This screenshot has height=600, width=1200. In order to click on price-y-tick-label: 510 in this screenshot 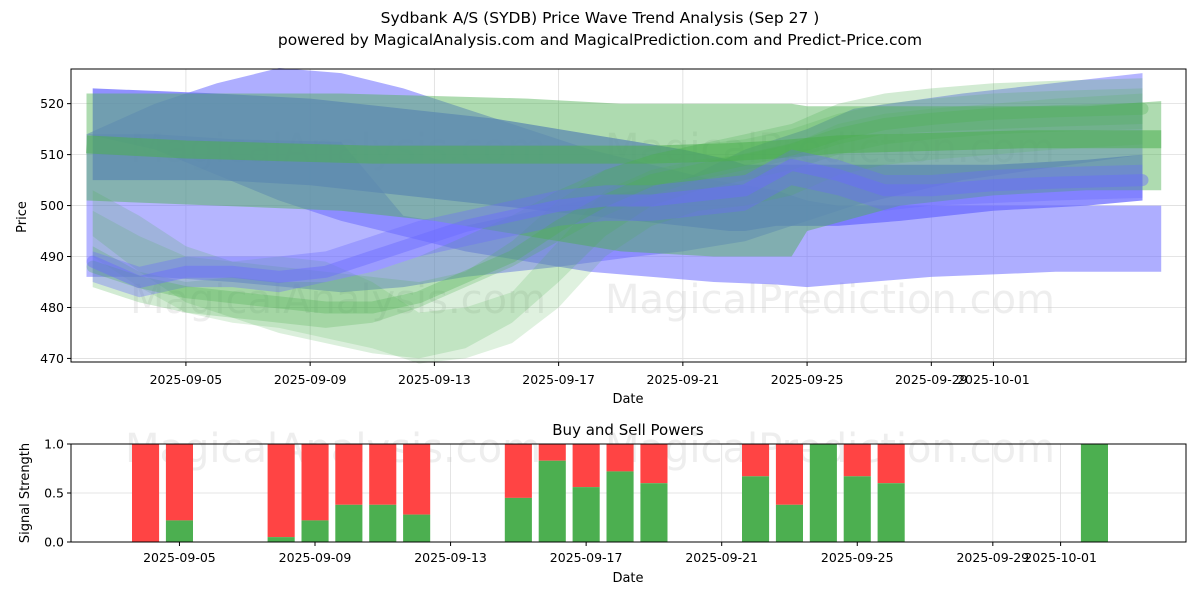, I will do `click(52, 154)`.